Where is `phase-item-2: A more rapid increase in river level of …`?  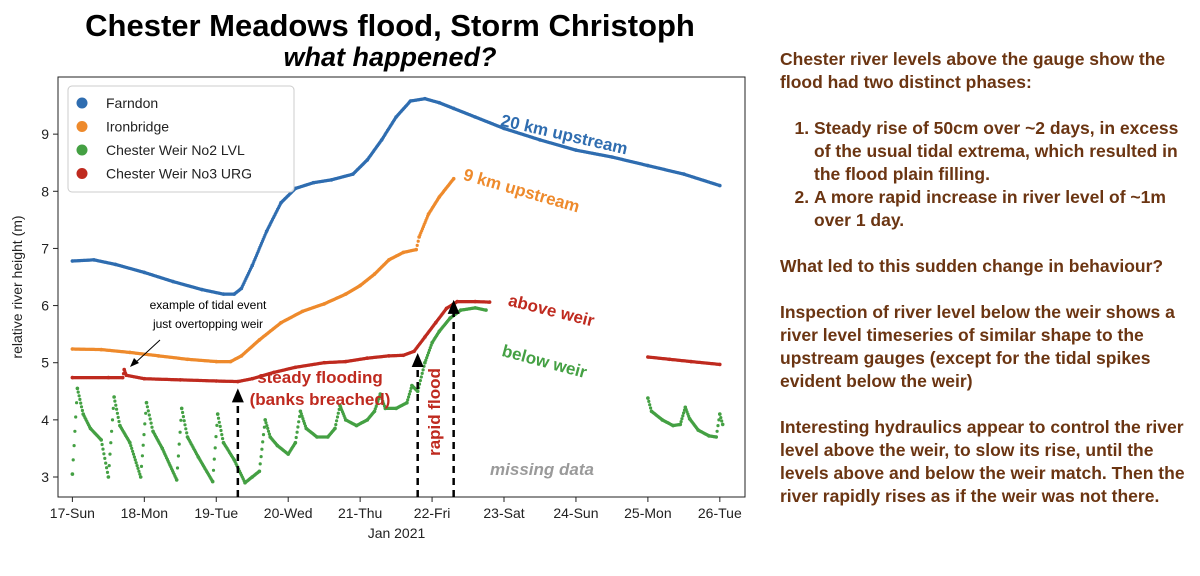 phase-item-2: A more rapid increase in river level of … is located at coordinates (1003, 209).